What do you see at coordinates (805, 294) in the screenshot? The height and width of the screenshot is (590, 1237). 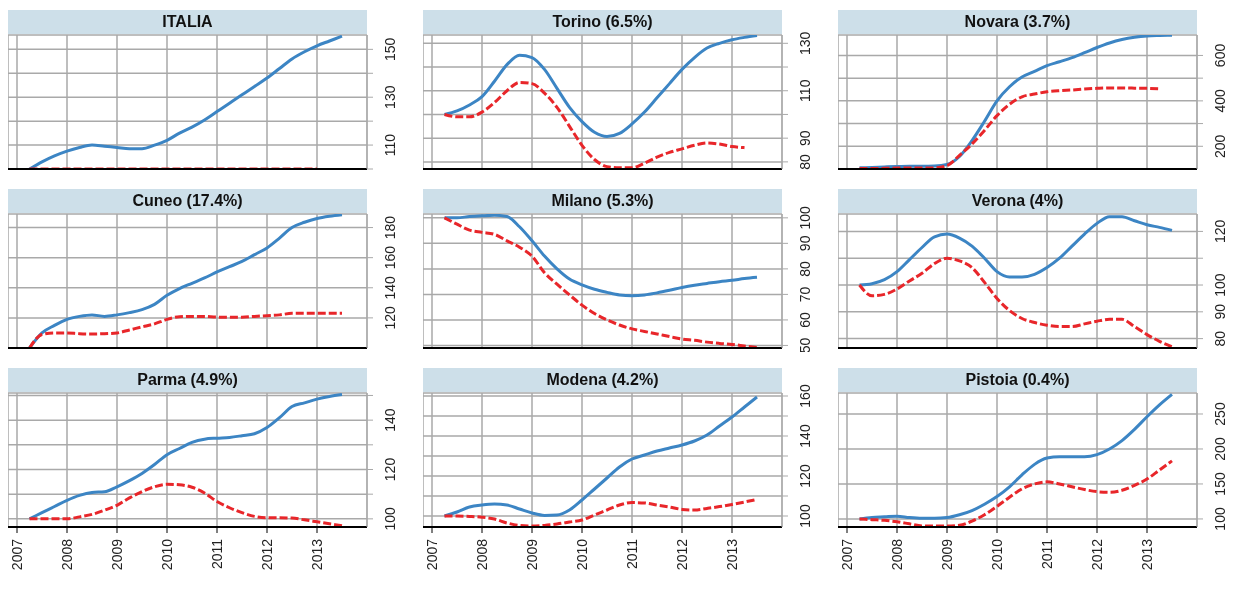 I see `y-tick-label: 70` at bounding box center [805, 294].